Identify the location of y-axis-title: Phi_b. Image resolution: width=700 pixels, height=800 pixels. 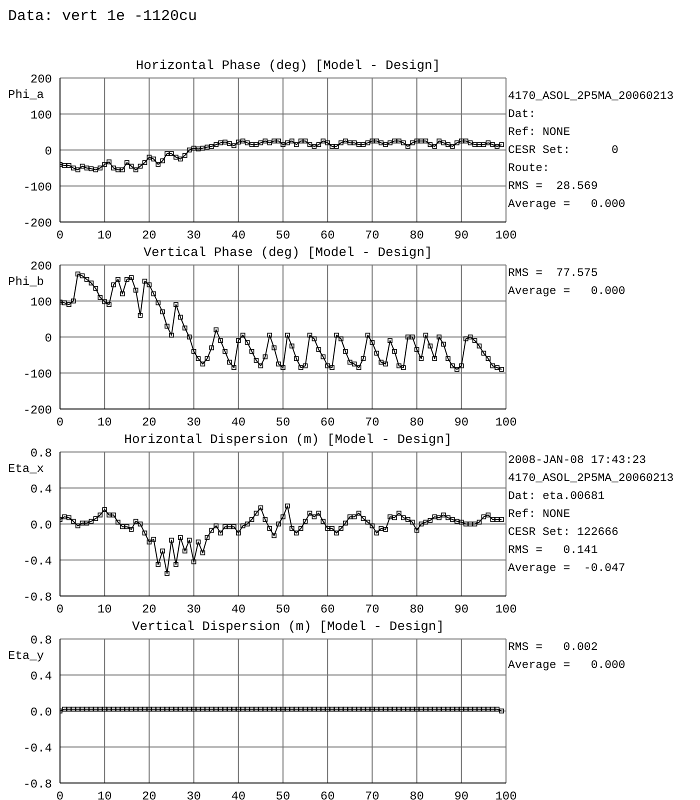
(26, 282).